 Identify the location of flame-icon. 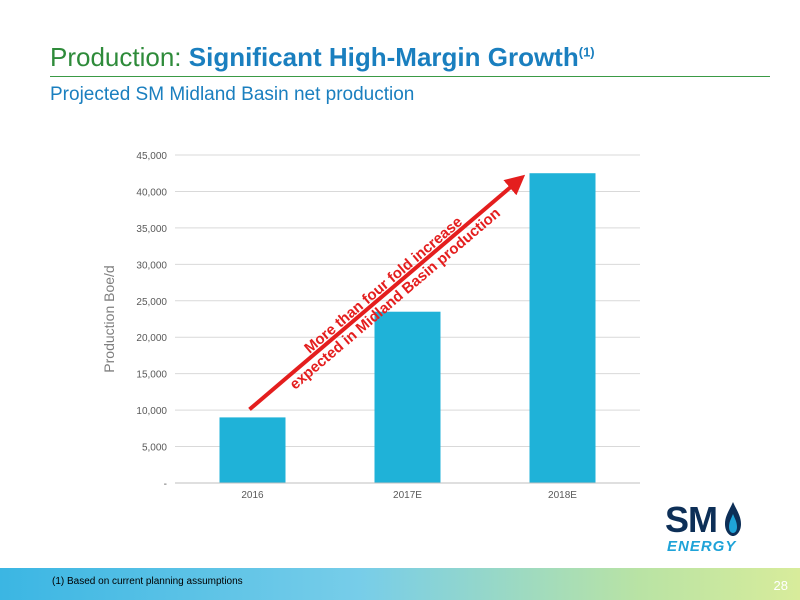
(733, 519).